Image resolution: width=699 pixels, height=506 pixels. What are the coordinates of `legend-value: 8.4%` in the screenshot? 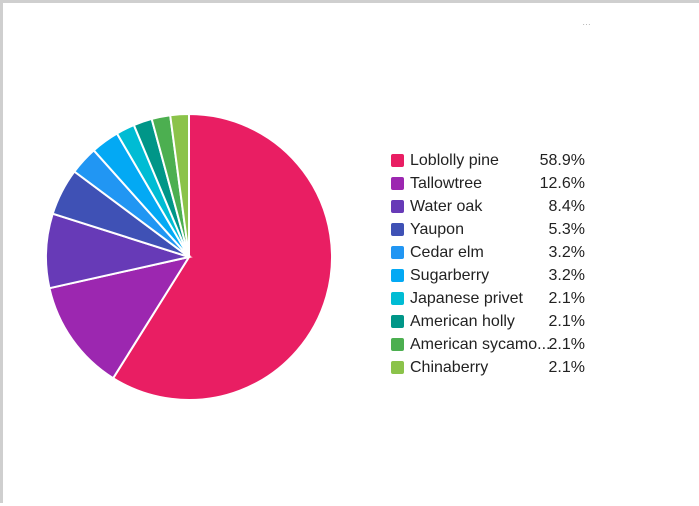 It's located at (566, 206).